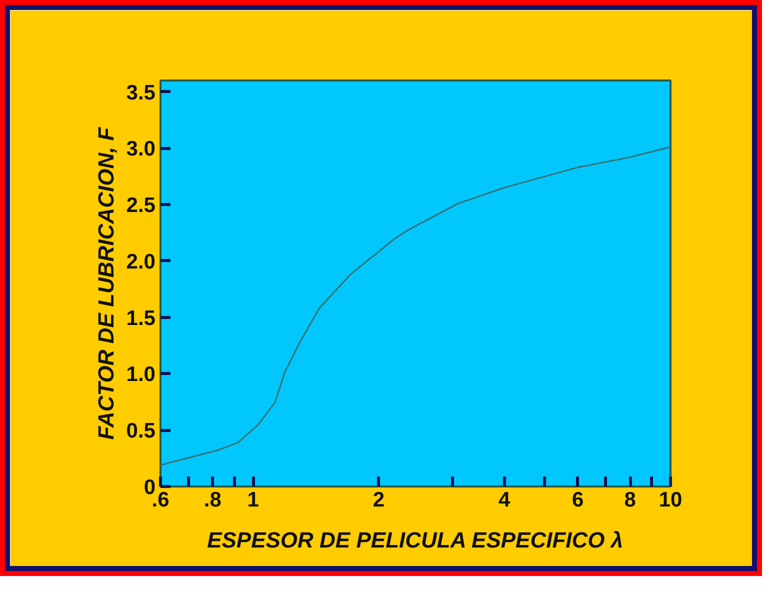 The height and width of the screenshot is (590, 774). I want to click on y-tick-label: 0.5, so click(141, 431).